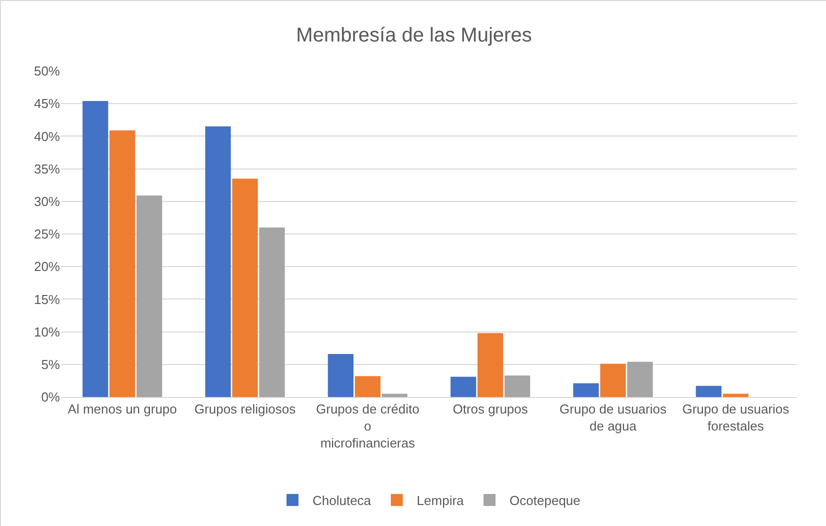 This screenshot has width=826, height=526. What do you see at coordinates (47, 299) in the screenshot?
I see `y-tick-label: 15%` at bounding box center [47, 299].